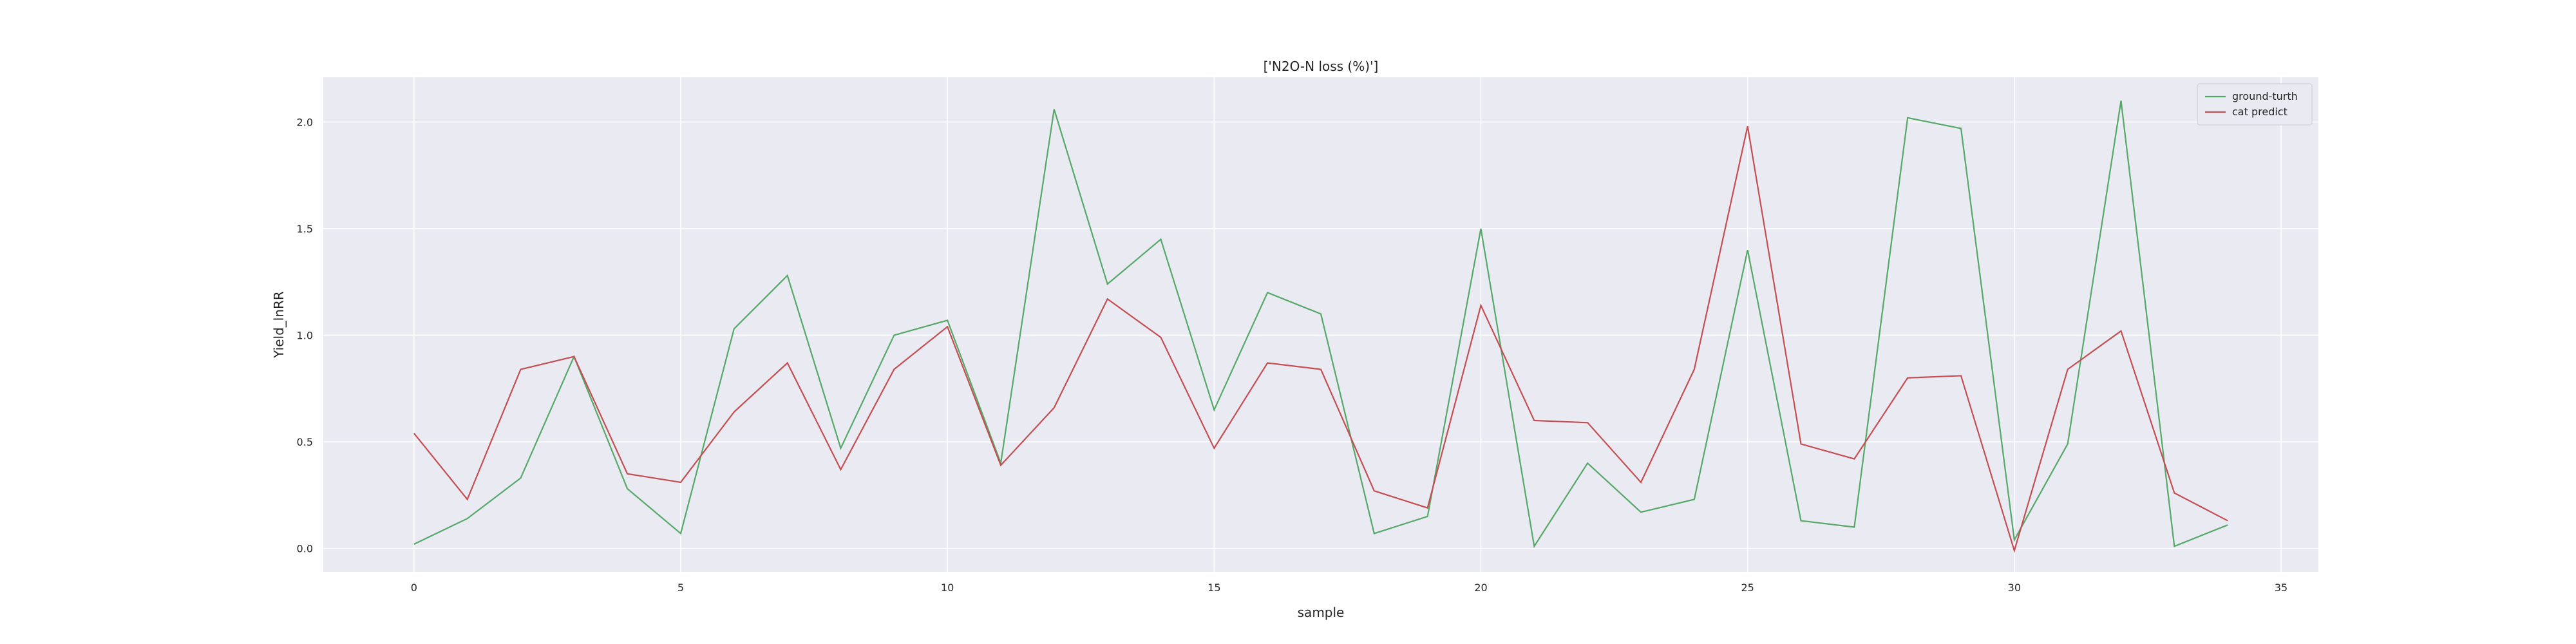 This screenshot has height=644, width=2576. Describe the element at coordinates (305, 229) in the screenshot. I see `y-tick-label: 1.5` at that location.